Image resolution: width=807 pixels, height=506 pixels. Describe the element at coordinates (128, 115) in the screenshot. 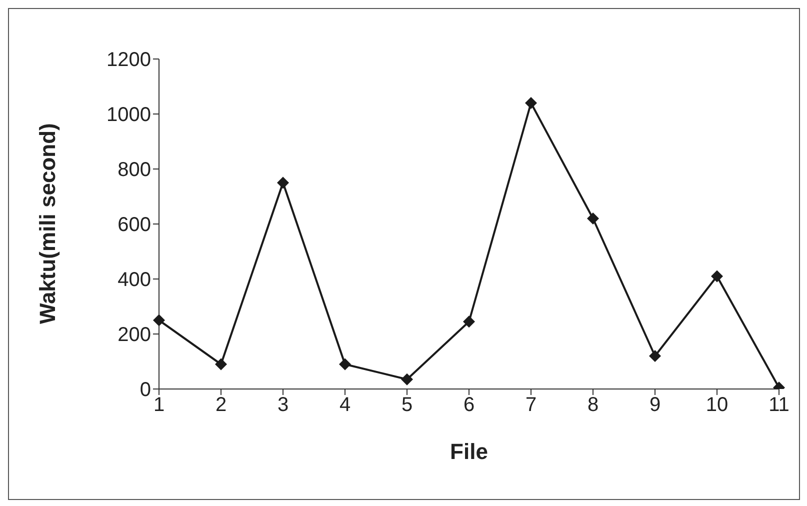

I see `y-tick-label: 1000` at that location.